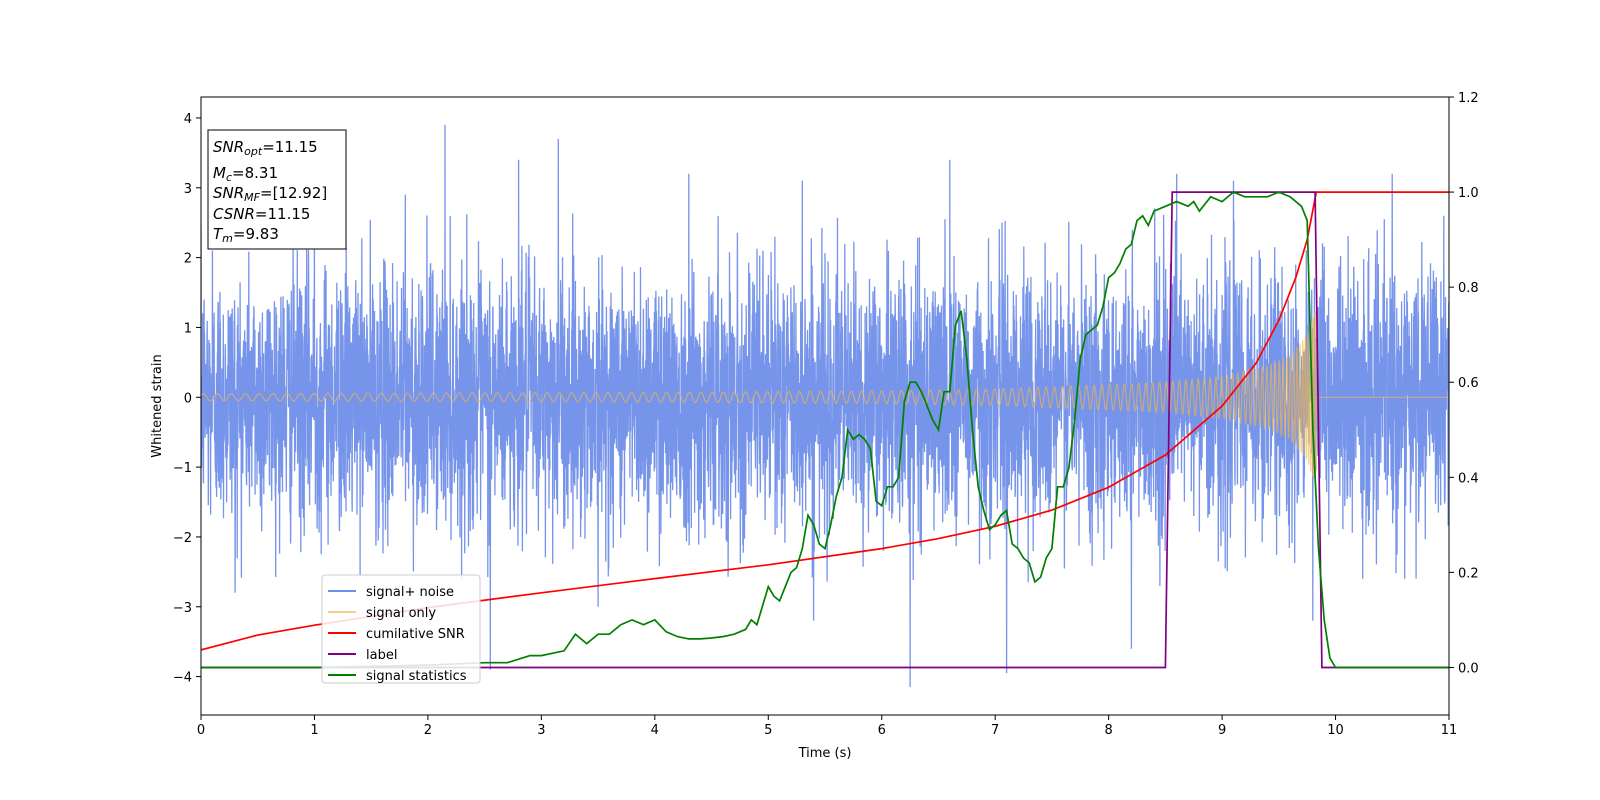 The height and width of the screenshot is (800, 1600). What do you see at coordinates (401, 613) in the screenshot?
I see `legend-label-signal-only: signal only` at bounding box center [401, 613].